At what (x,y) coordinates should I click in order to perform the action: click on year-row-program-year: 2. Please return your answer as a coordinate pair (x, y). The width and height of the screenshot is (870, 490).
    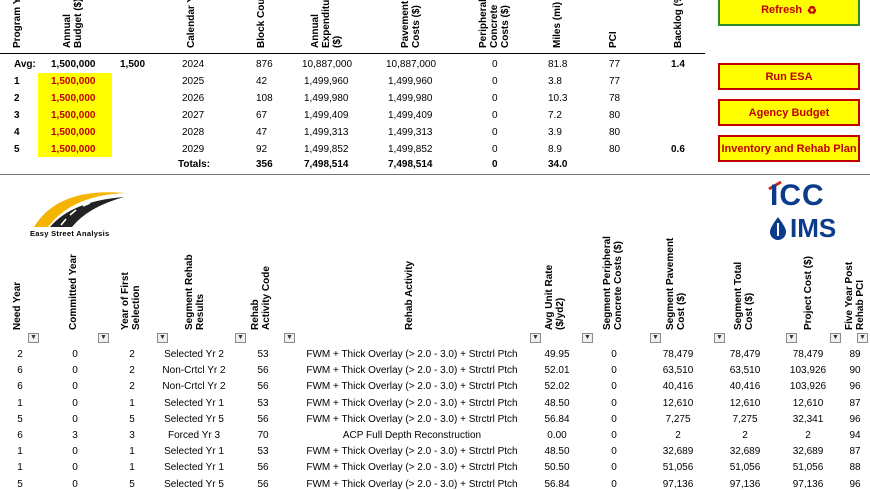
    Looking at the image, I should click on (17, 98).